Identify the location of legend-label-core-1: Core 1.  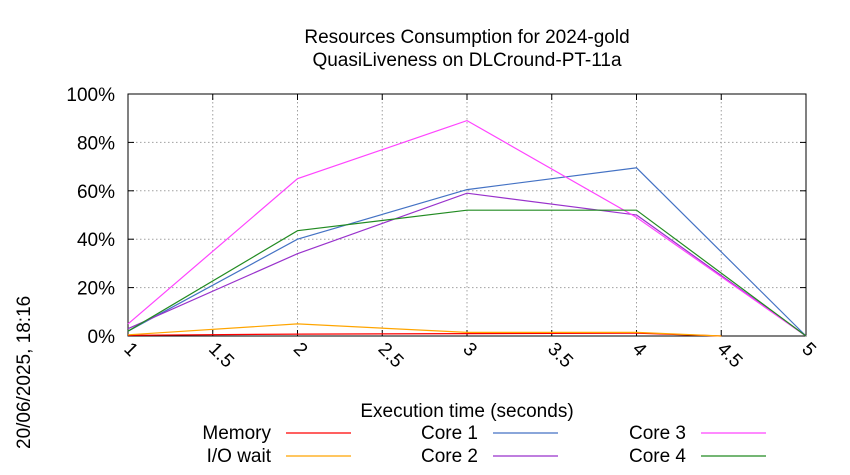
(449, 433).